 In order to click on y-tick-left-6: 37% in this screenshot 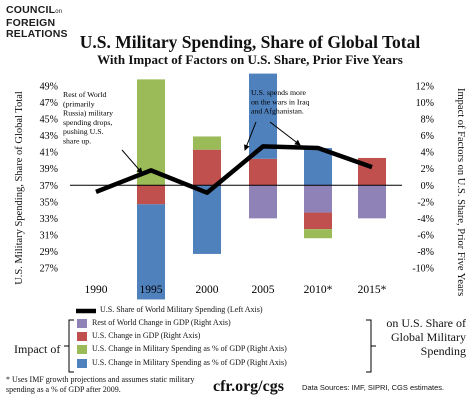, I will do `click(49, 186)`.